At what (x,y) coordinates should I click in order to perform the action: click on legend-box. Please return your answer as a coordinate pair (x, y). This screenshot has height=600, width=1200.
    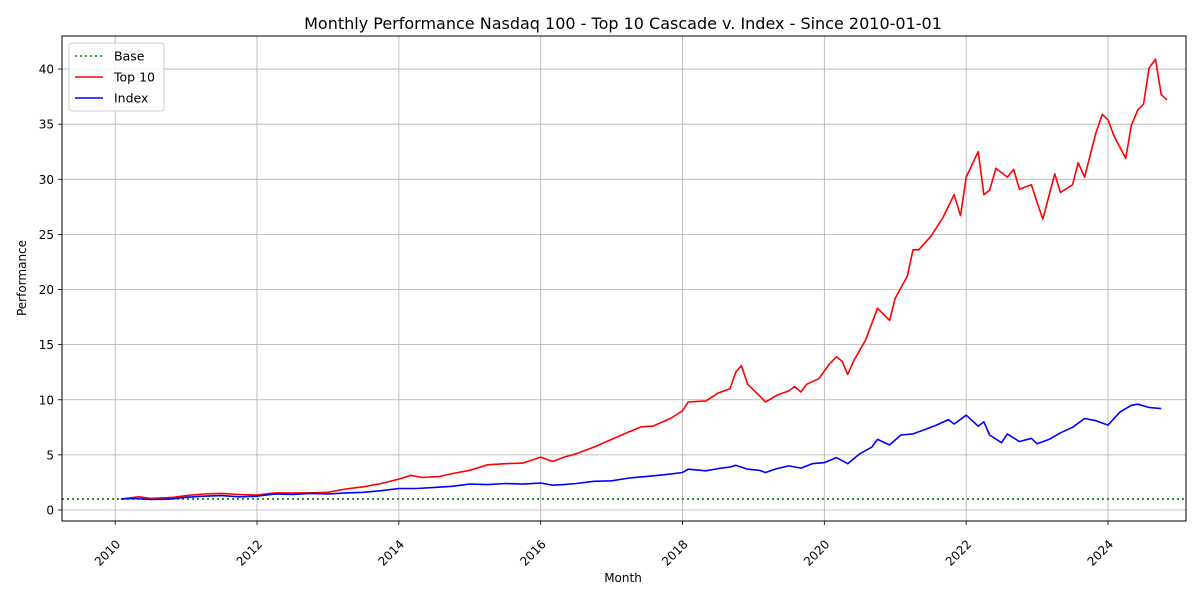
    Looking at the image, I should click on (116, 77).